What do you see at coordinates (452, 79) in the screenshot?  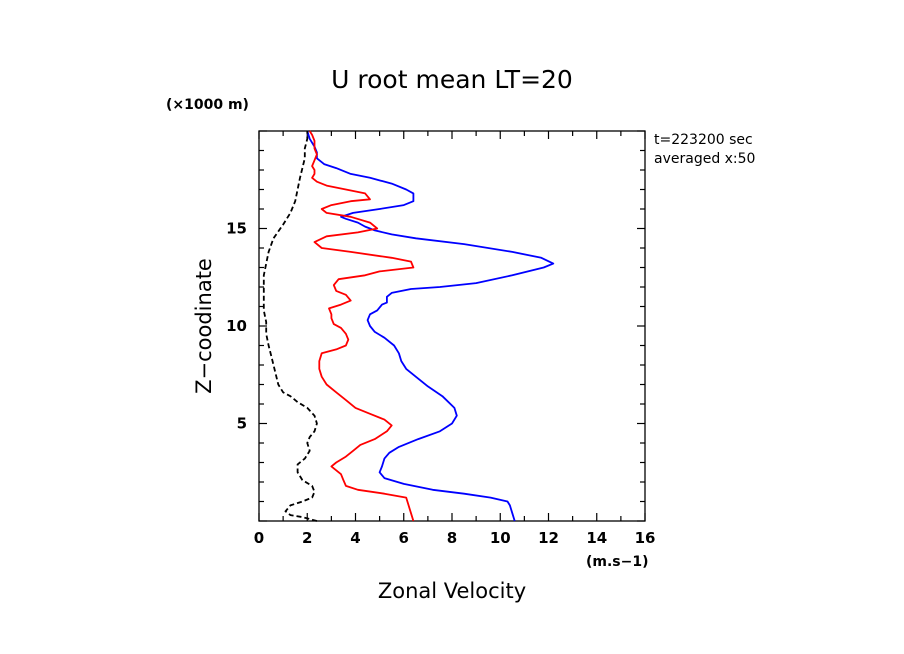 I see `chart-title: U root mean LT=20` at bounding box center [452, 79].